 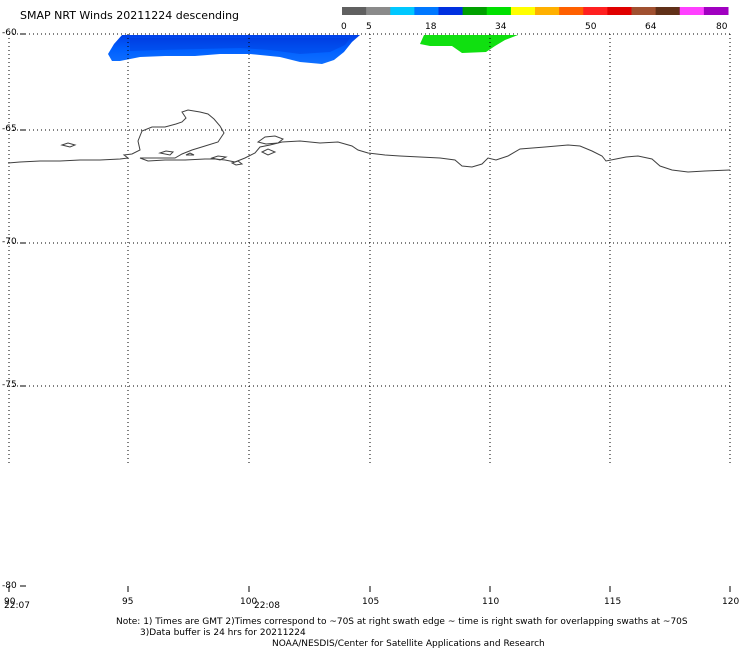 I want to click on lon-label-95: 95, so click(x=128, y=602).